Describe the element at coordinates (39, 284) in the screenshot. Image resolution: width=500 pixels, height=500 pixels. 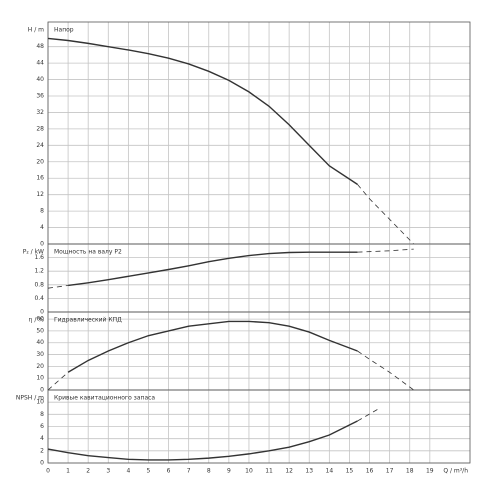
I see `y-tick-label: 0.8` at that location.